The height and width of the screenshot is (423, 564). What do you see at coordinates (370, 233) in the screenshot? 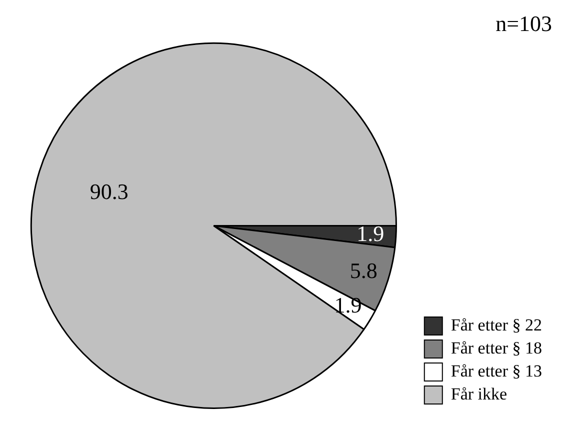
I see `data-label: 1.9` at bounding box center [370, 233].